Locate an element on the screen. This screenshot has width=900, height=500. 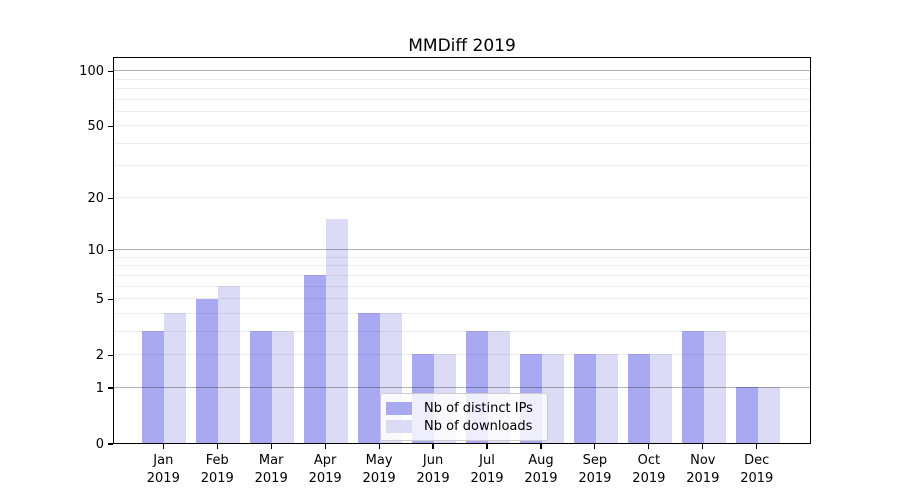
bar-distinct-ips-feb is located at coordinates (207, 370).